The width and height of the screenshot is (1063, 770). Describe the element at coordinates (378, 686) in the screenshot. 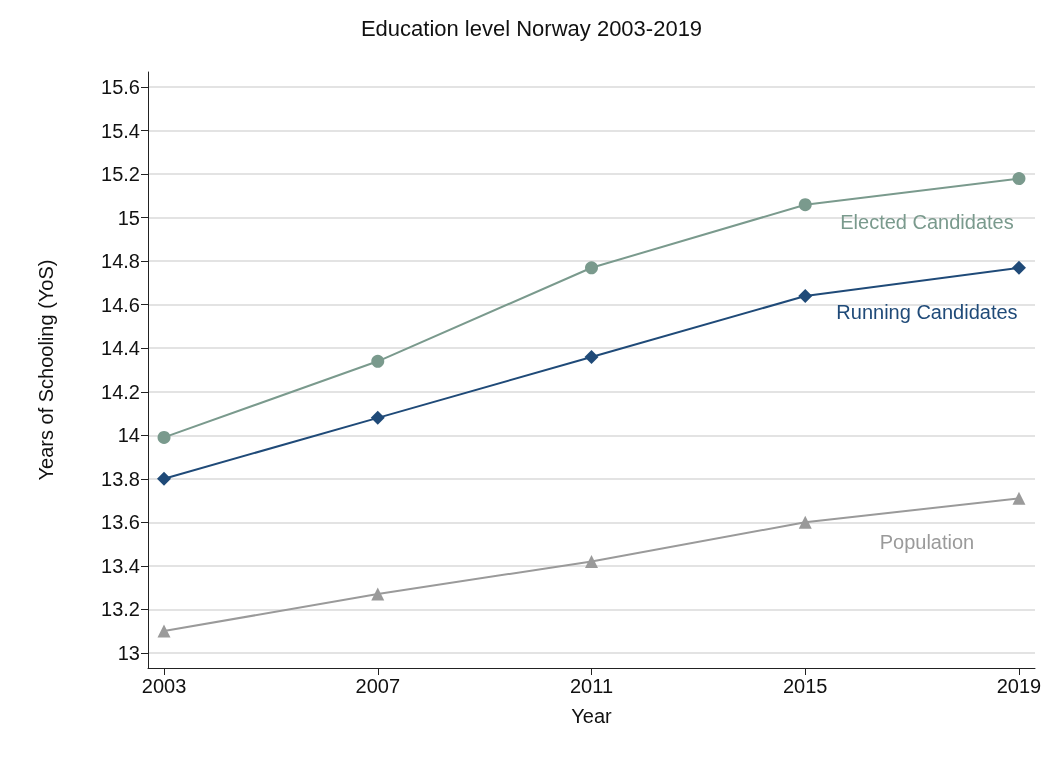

I see `x-tick-label: 2007` at that location.